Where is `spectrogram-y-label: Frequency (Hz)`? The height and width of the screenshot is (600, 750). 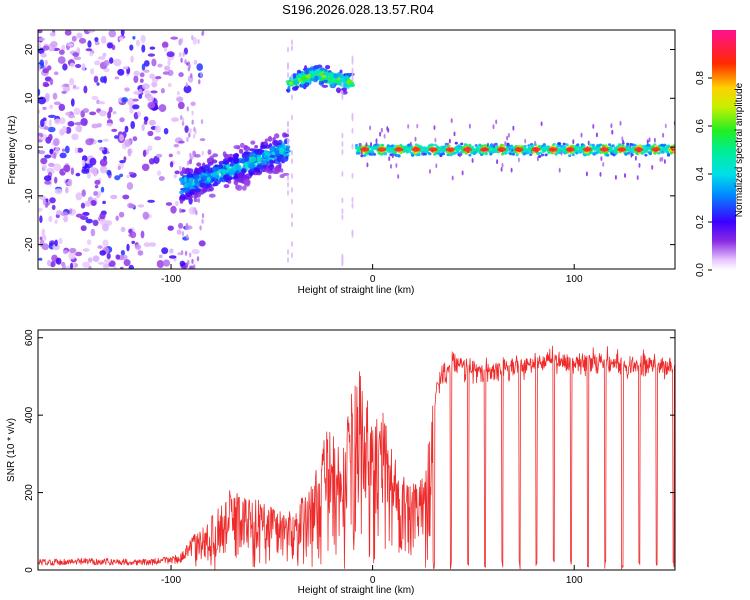 spectrogram-y-label: Frequency (Hz) is located at coordinates (12, 150).